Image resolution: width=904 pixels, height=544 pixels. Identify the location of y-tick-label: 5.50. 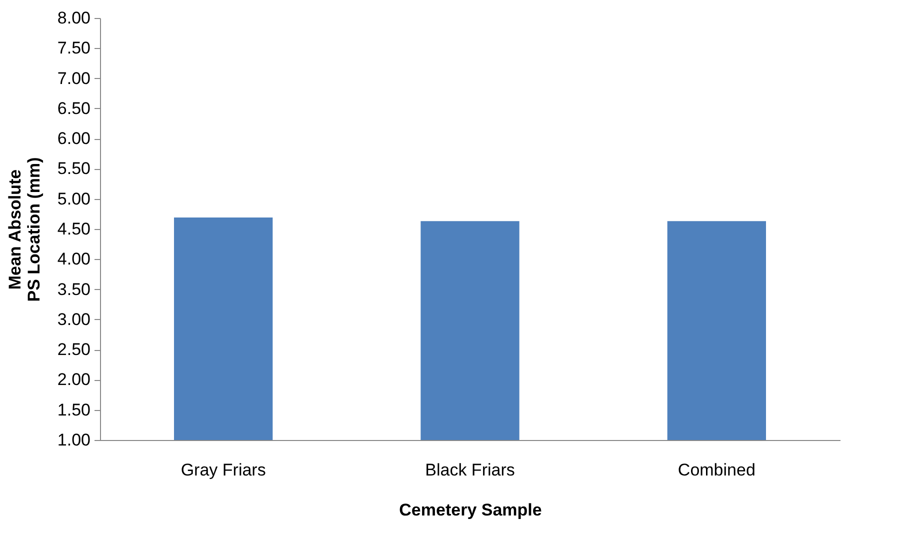
(73, 168).